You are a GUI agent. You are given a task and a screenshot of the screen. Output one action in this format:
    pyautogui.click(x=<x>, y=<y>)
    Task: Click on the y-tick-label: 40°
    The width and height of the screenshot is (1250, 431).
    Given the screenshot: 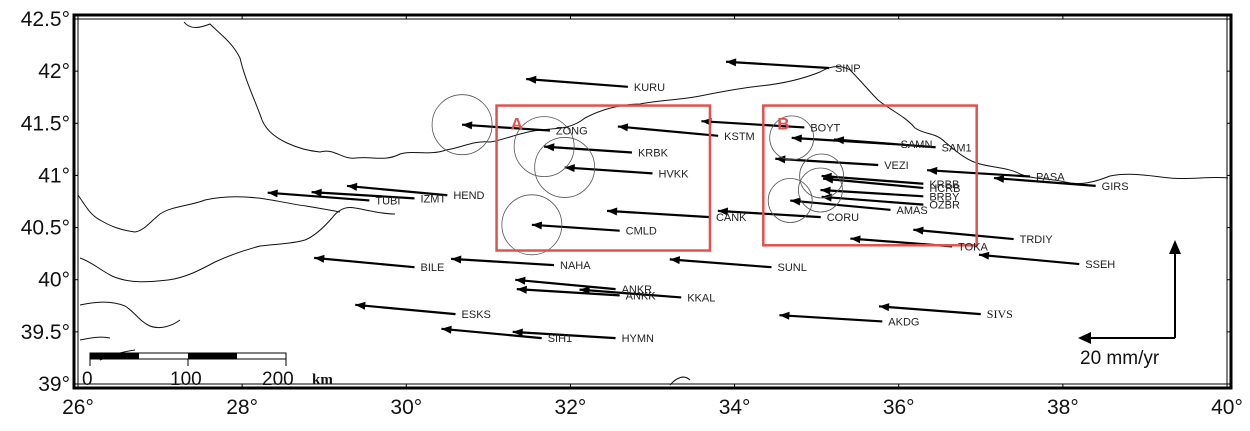 What is the action you would take?
    pyautogui.click(x=54, y=280)
    